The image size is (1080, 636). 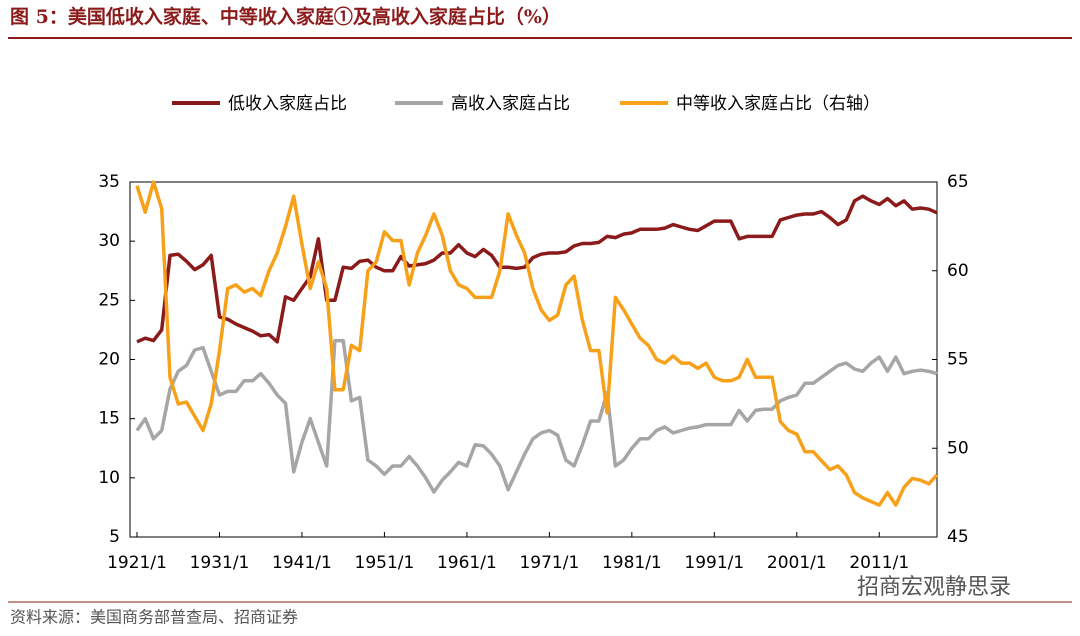 What do you see at coordinates (385, 563) in the screenshot?
I see `x-tick-label: 1951/1` at bounding box center [385, 563].